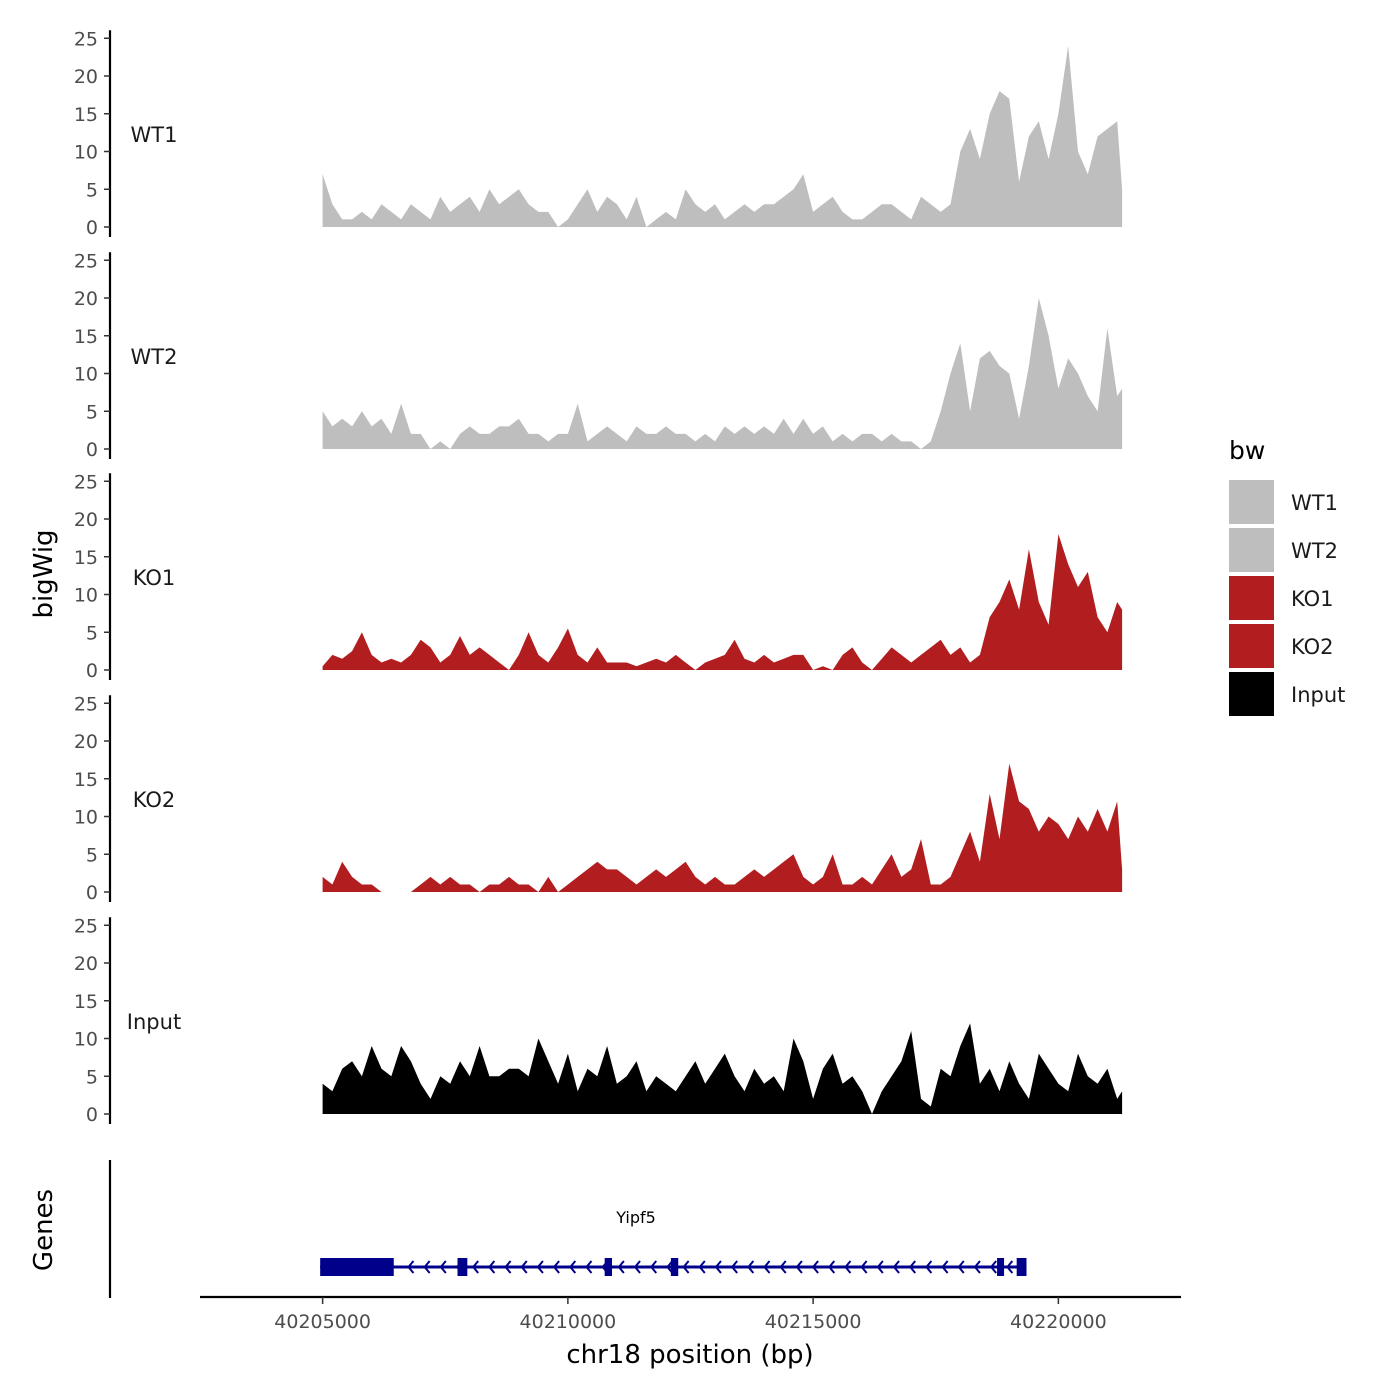  I want to click on x-tick-label: 40210000, so click(568, 1322).